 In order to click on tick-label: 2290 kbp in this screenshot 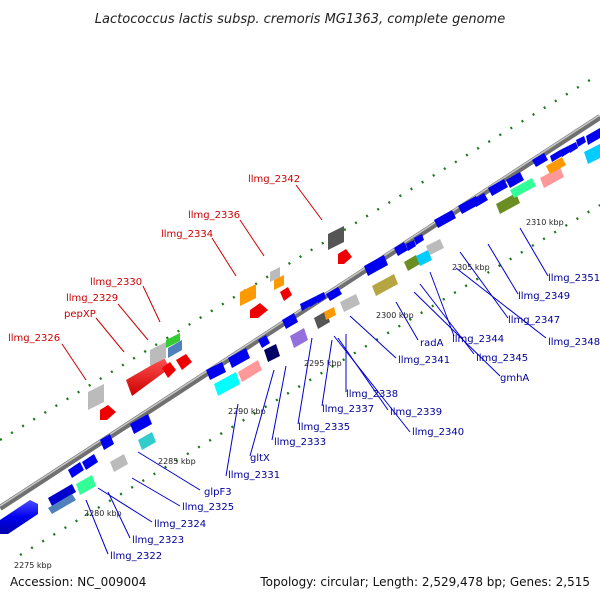, I will do `click(247, 411)`.